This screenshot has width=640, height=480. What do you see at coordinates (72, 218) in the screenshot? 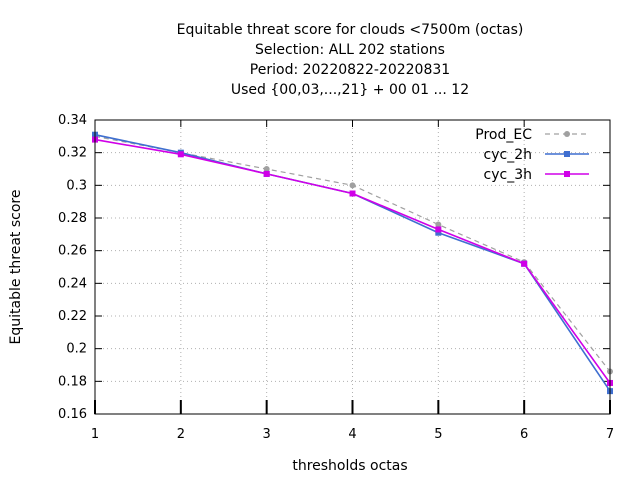
I see `y-tick-label: 0.28` at bounding box center [72, 218].